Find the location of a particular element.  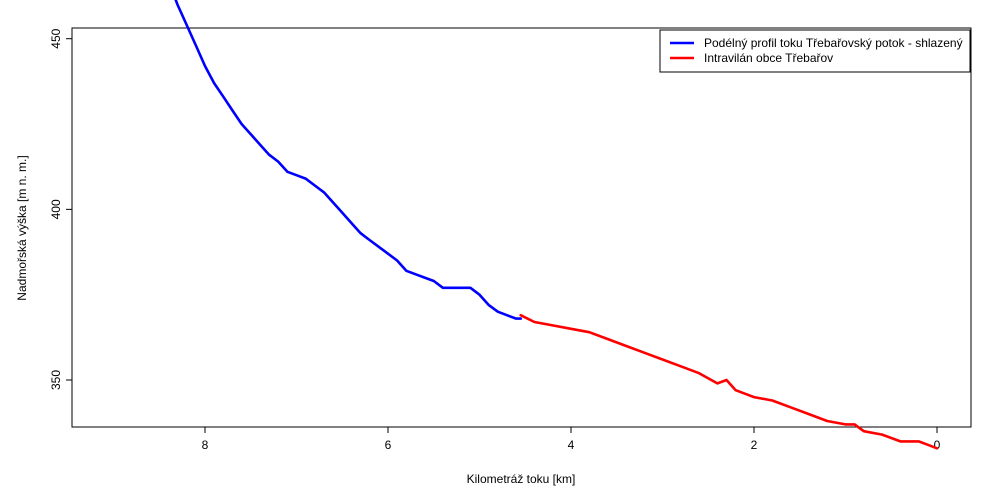

legend-box is located at coordinates (815, 51).